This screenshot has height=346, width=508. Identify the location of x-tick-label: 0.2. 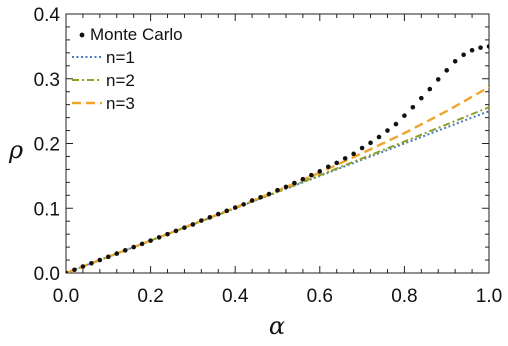
(150, 296).